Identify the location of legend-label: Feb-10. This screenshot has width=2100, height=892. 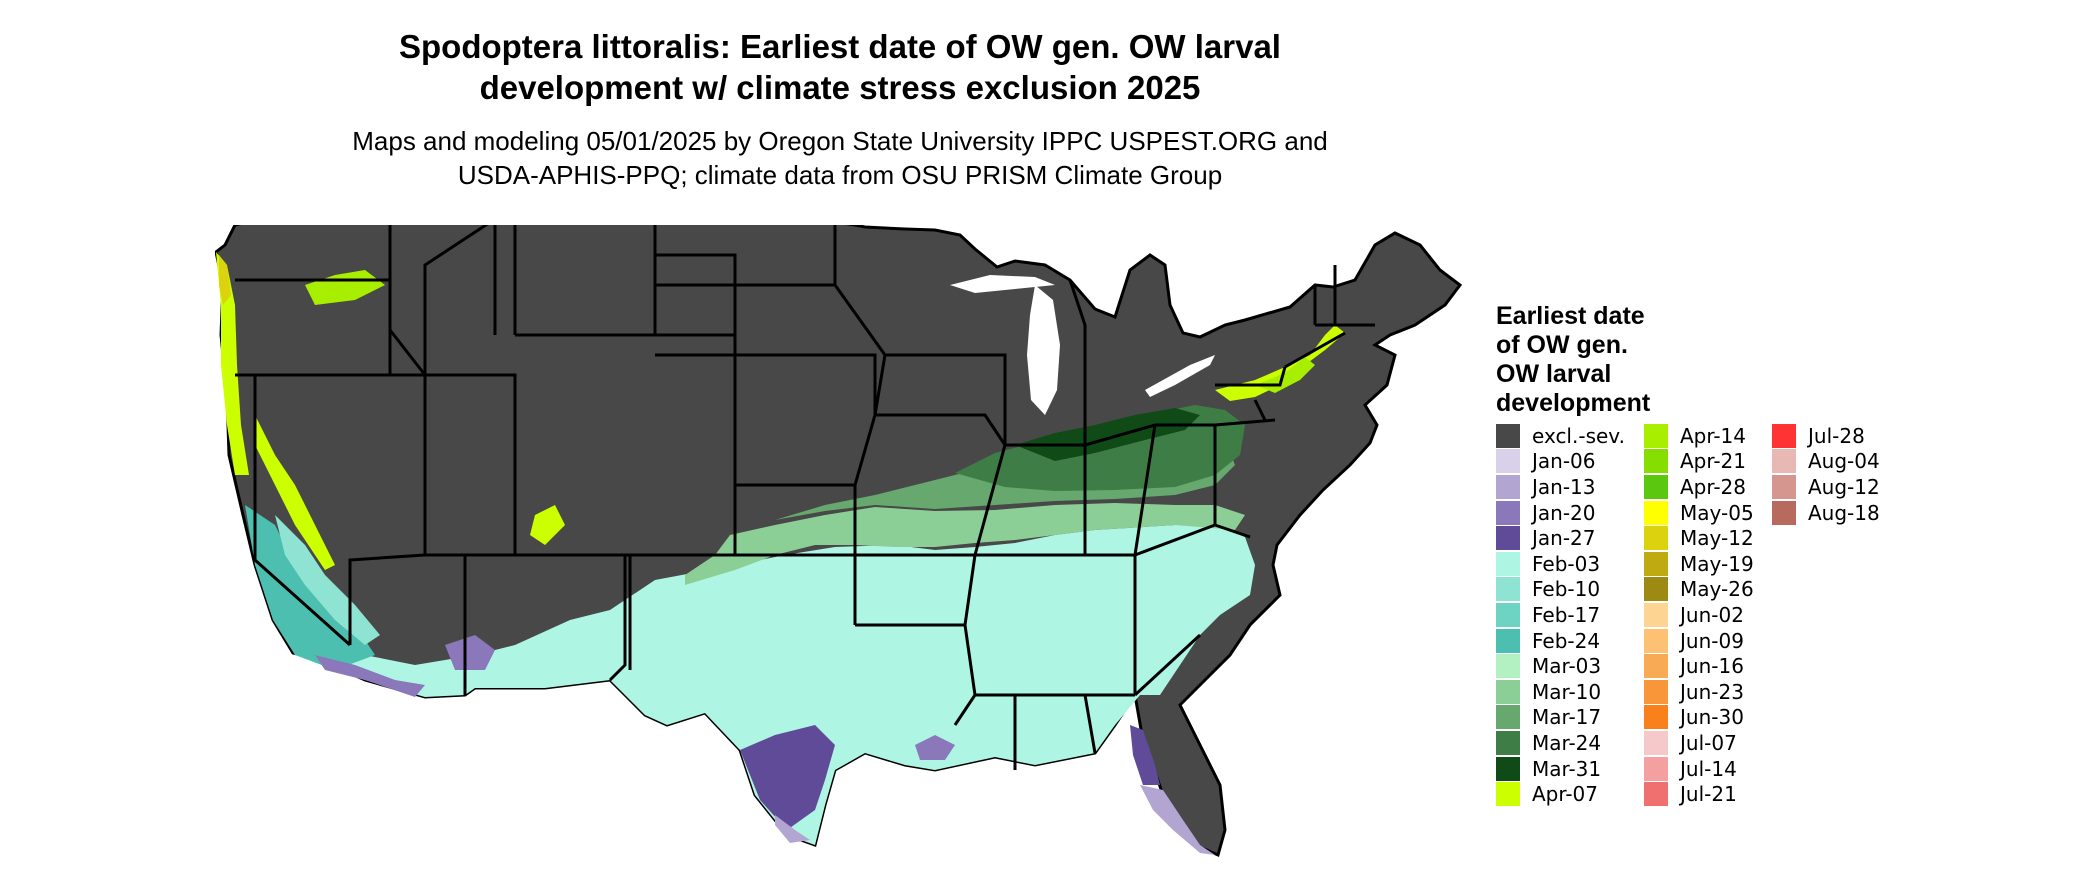
(1566, 589).